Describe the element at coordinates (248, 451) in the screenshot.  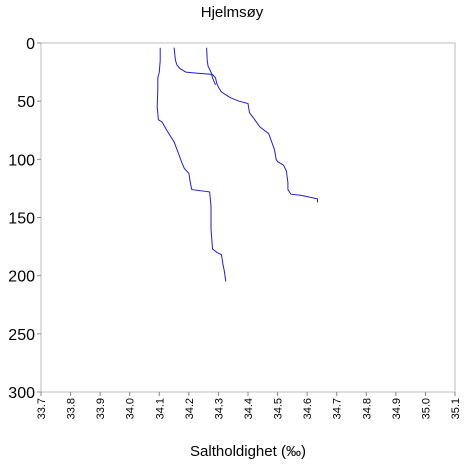
I see `x-axis-label: Saltholdighet (‰)` at that location.